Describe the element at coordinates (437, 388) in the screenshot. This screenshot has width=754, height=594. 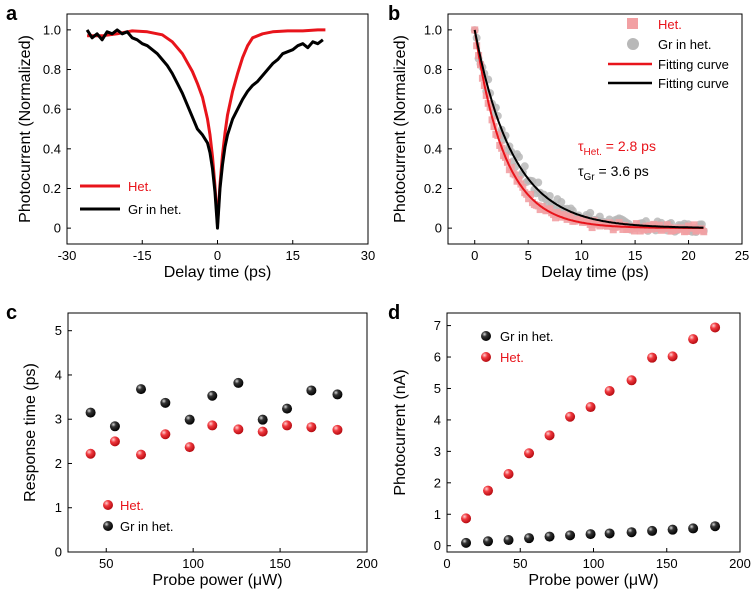
I see `y-tick-label: 5` at that location.